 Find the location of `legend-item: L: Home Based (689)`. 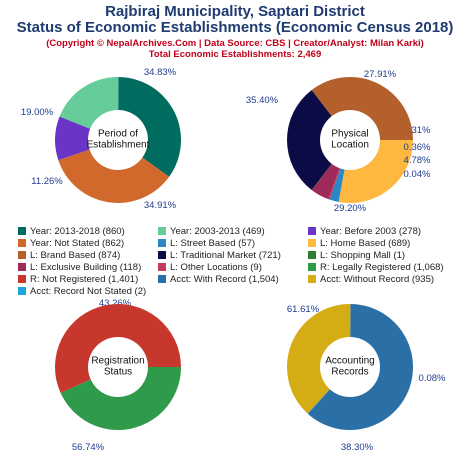

legend-item: L: Home Based (689) is located at coordinates (359, 243).